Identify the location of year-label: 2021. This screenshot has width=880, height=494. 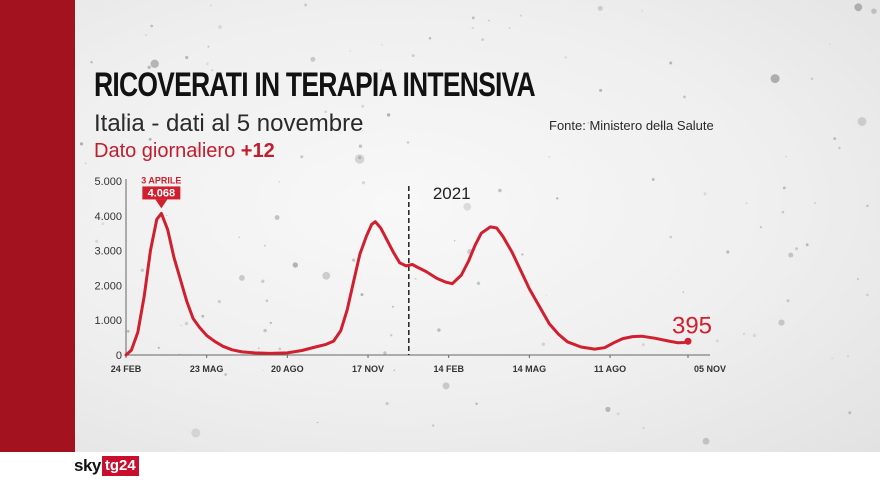
(452, 193).